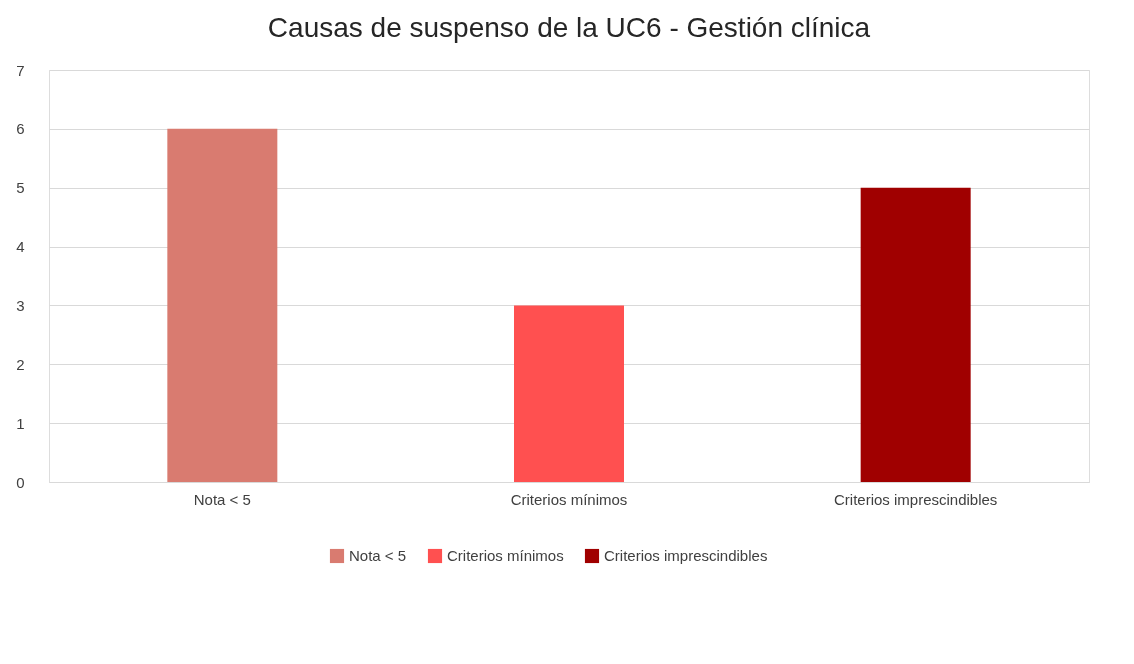 This screenshot has height=664, width=1134. Describe the element at coordinates (20, 129) in the screenshot. I see `y-tick-label: 6` at that location.